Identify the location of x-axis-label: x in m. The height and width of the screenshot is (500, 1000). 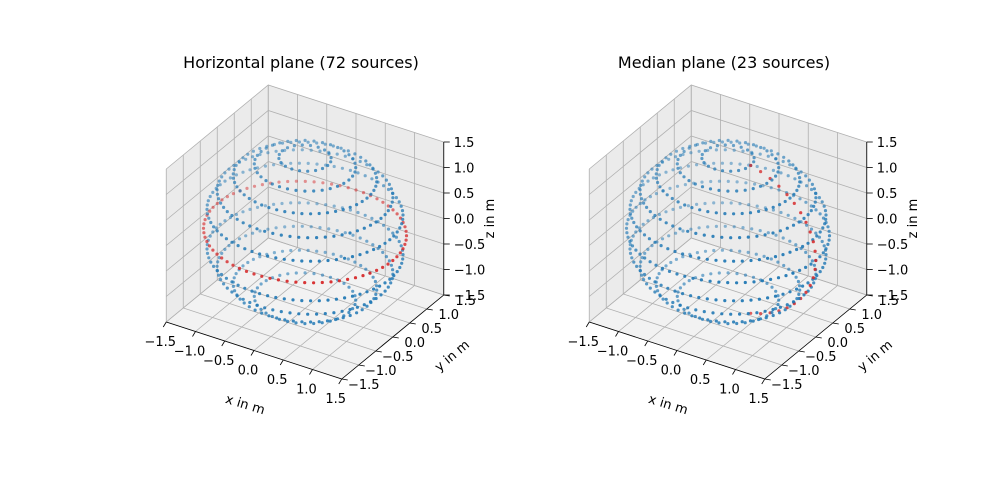
(667, 405).